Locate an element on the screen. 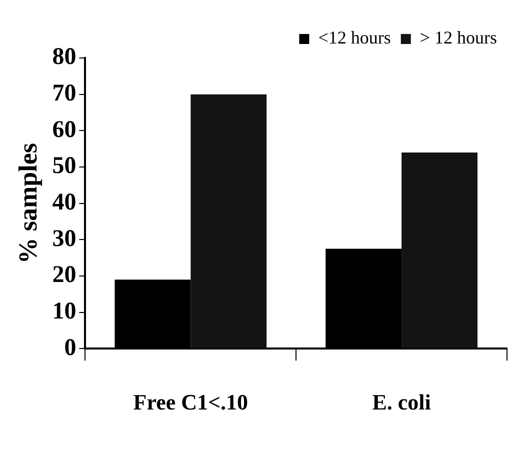  legend-label: <12 hours is located at coordinates (354, 38).